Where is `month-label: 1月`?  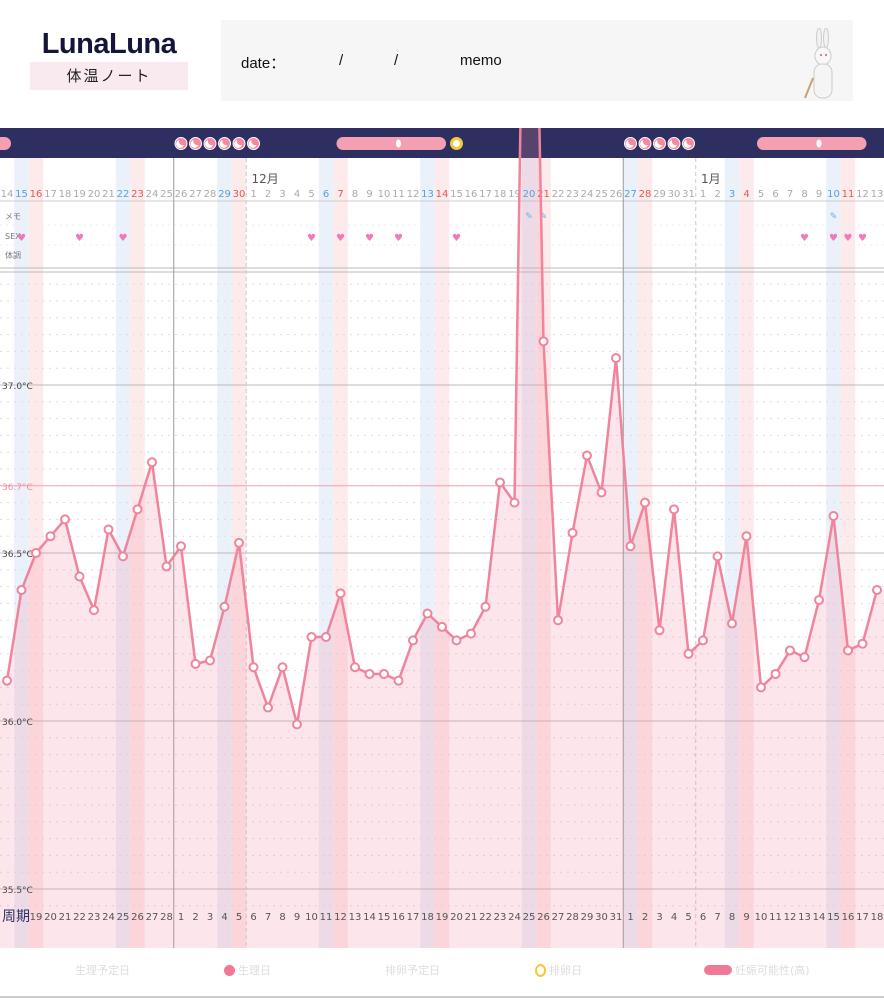
month-label: 1月 is located at coordinates (711, 179).